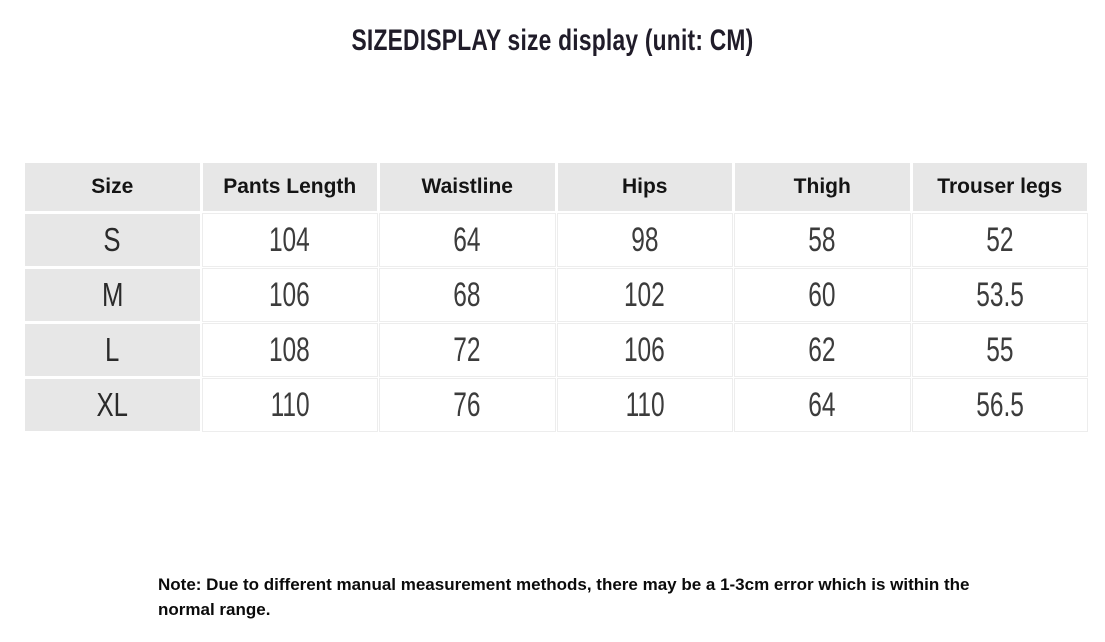 The image size is (1105, 642). I want to click on size-label: S, so click(112, 239).